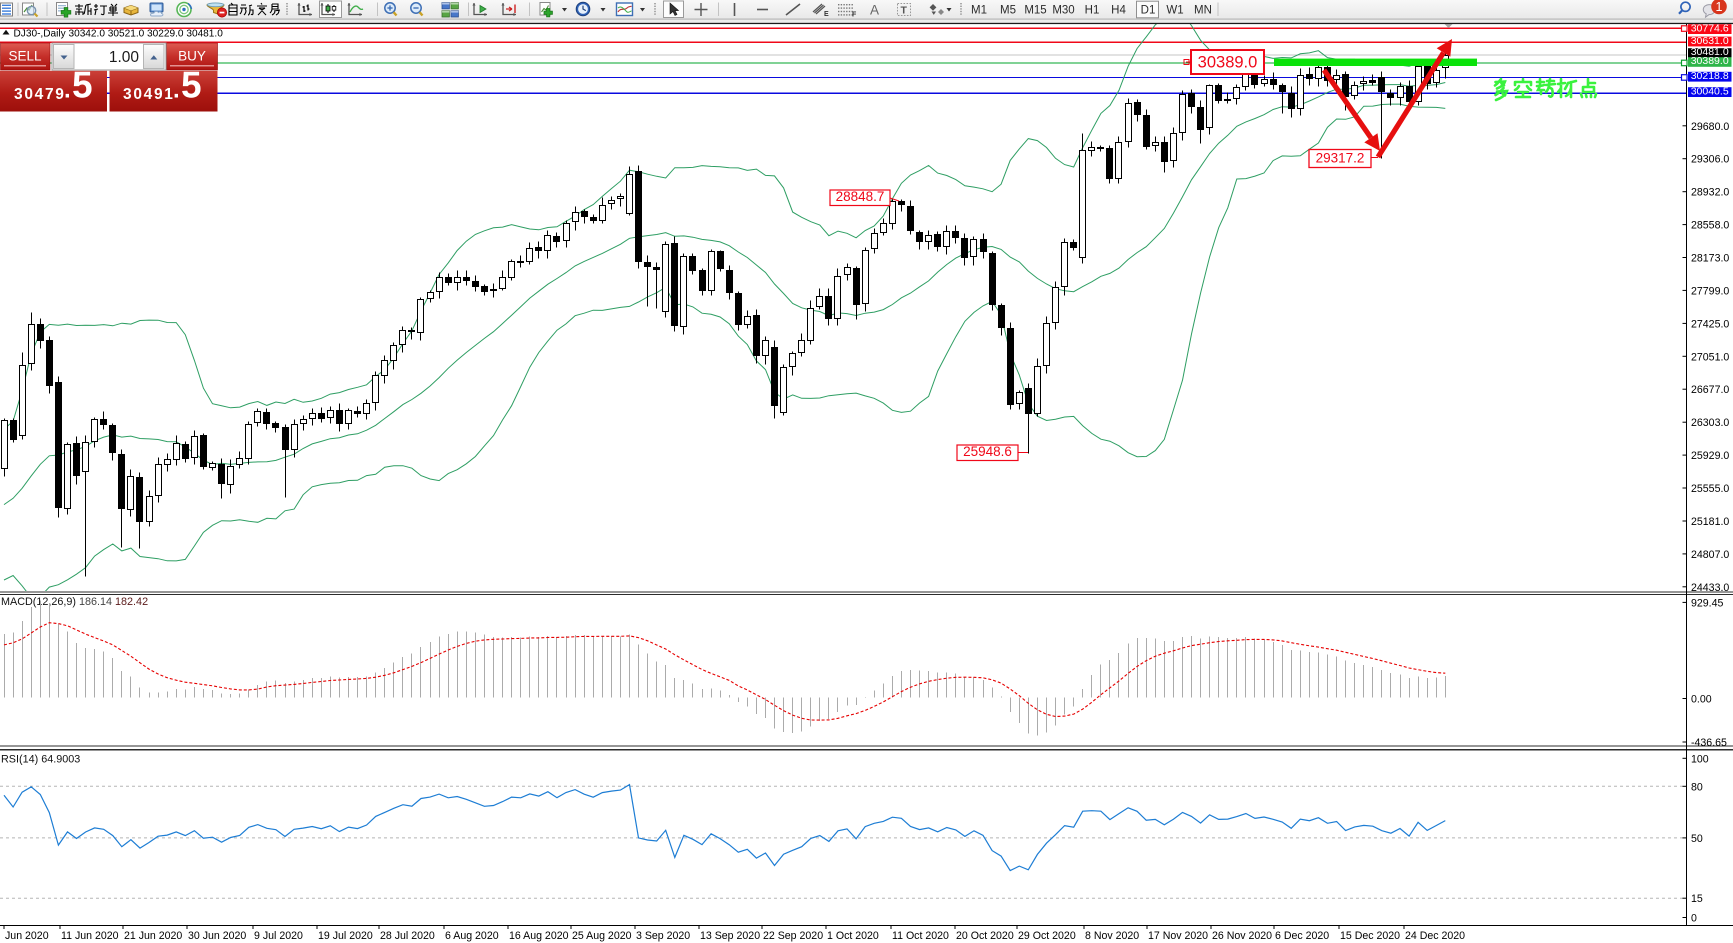 The height and width of the screenshot is (943, 1733). I want to click on svg-text: 25181.0, so click(1710, 522).